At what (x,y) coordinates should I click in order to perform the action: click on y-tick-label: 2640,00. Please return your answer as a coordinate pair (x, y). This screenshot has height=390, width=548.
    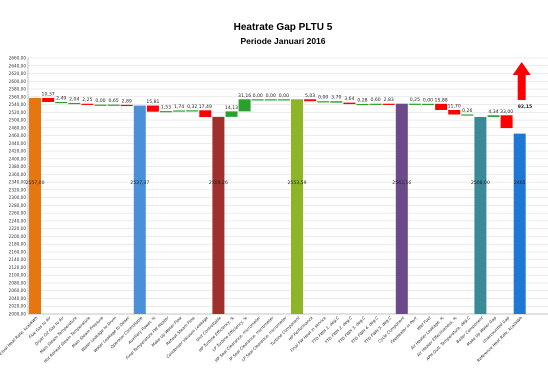
    Looking at the image, I should click on (18, 65).